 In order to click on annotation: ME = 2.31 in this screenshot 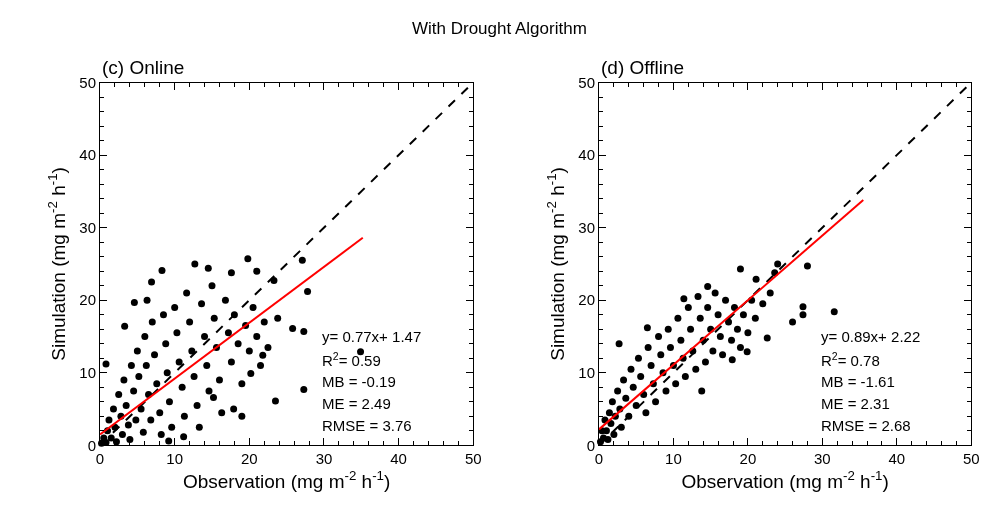, I will do `click(855, 403)`.